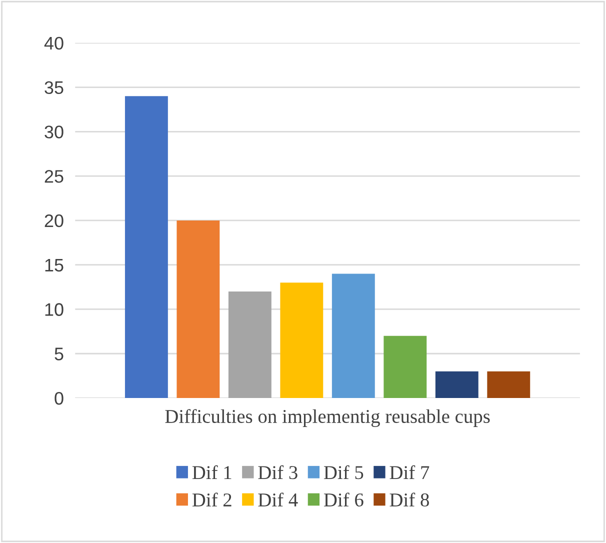 The width and height of the screenshot is (606, 543). What do you see at coordinates (54, 309) in the screenshot?
I see `y-tick-label: 10` at bounding box center [54, 309].